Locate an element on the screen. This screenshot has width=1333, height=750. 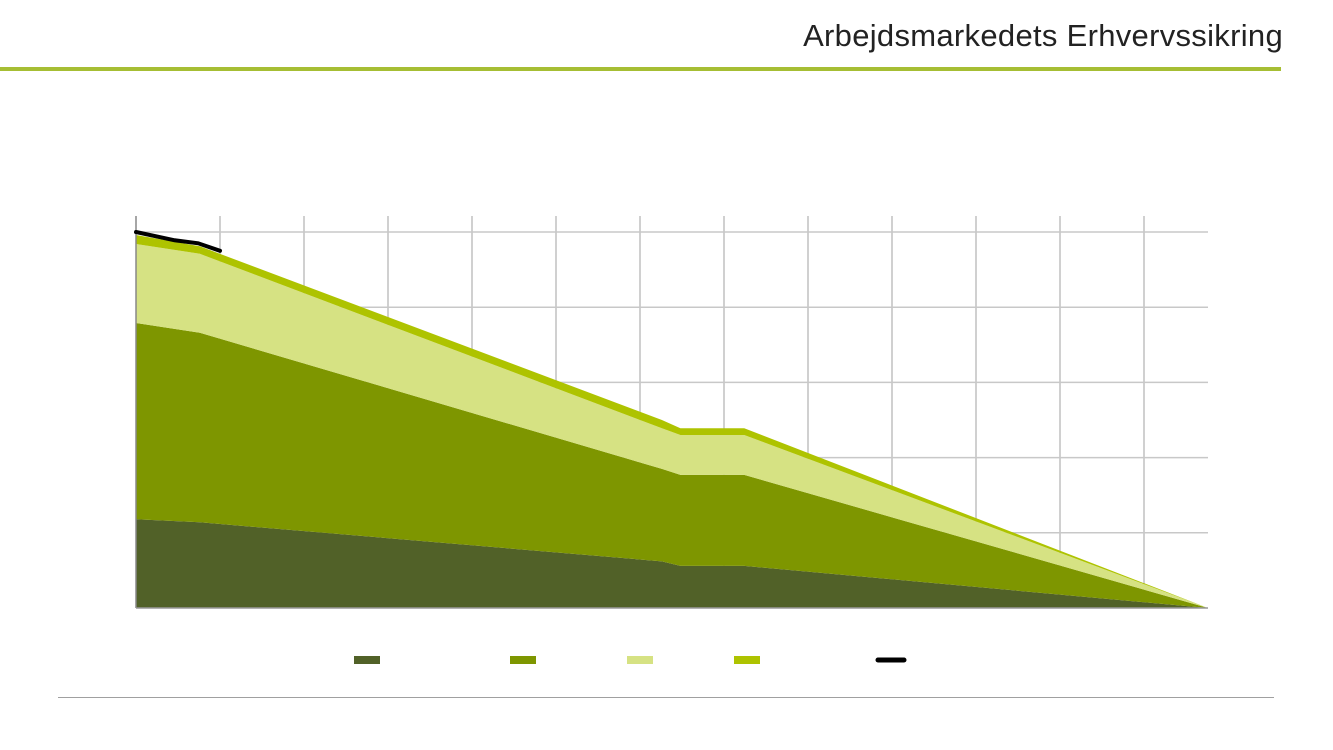
brand-title: Arbejdsmarkedets Erhvervssikring is located at coordinates (1043, 35).